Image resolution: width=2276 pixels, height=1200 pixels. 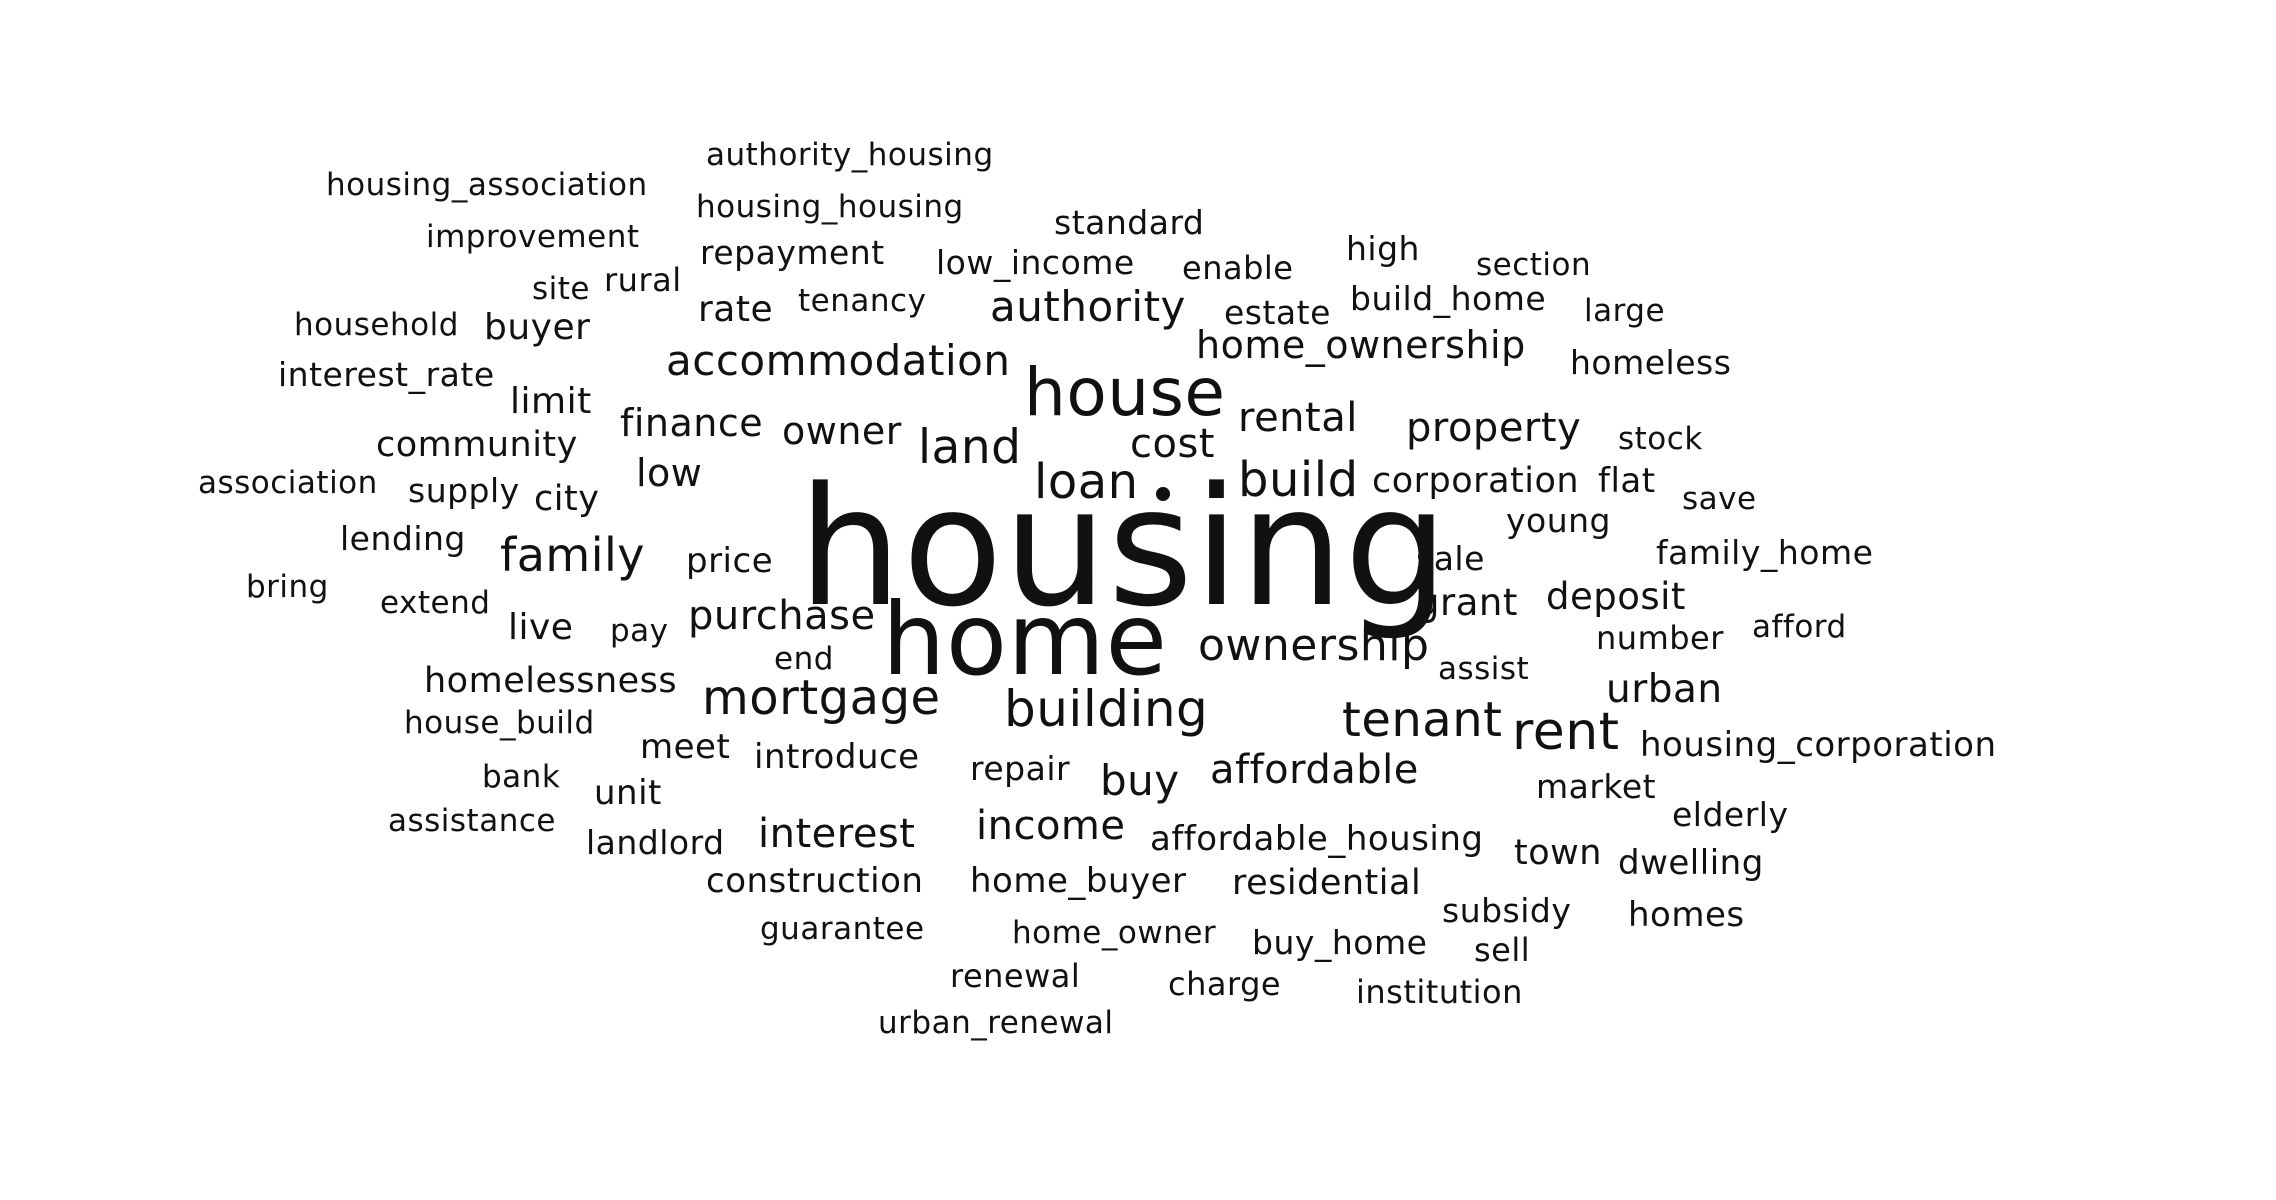 I want to click on cloud-word: home_owner, so click(x=1114, y=933).